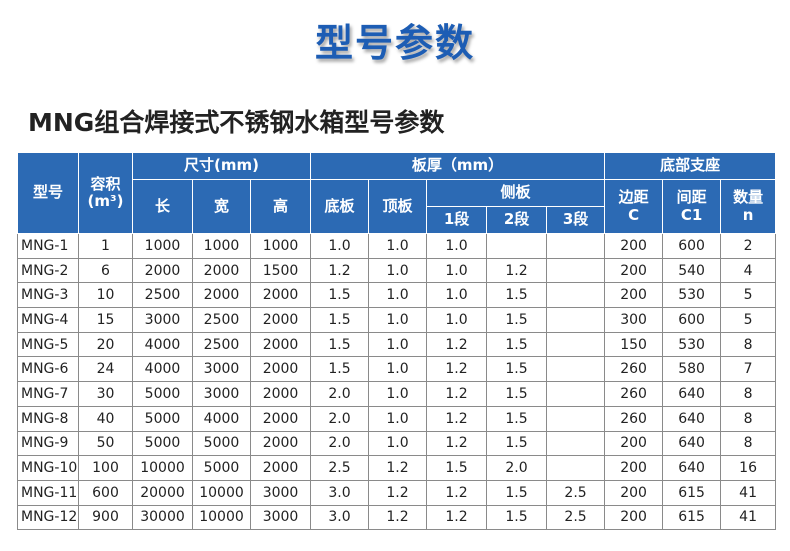 The width and height of the screenshot is (790, 551). I want to click on header-cell: 3段, so click(576, 220).